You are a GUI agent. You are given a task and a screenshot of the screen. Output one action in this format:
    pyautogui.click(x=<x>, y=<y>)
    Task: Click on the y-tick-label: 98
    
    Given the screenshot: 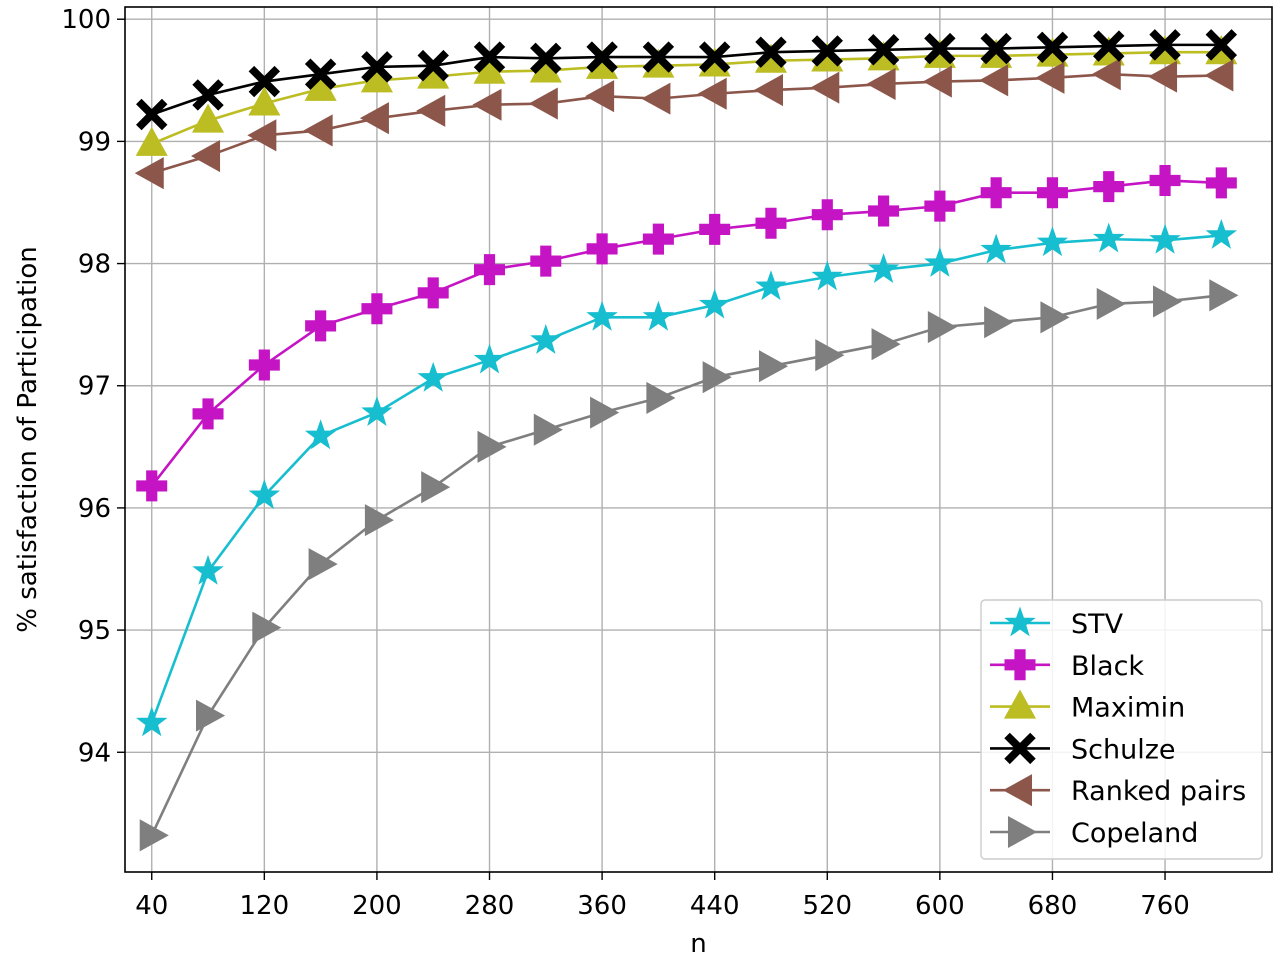 What is the action you would take?
    pyautogui.click(x=94, y=265)
    